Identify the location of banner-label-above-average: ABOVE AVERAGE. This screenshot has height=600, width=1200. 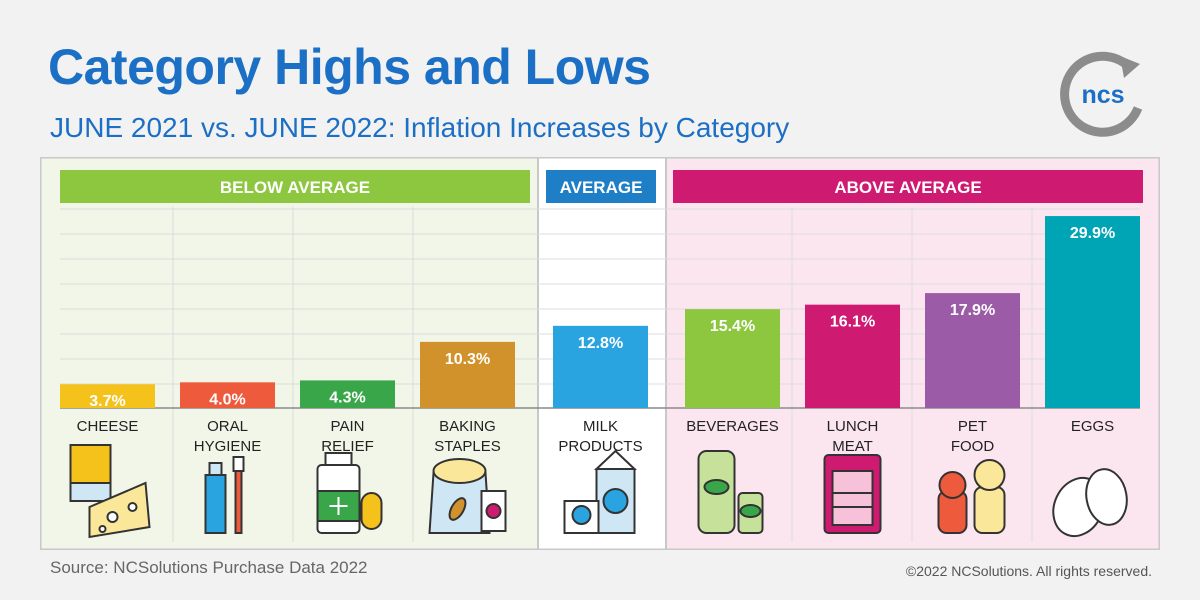
(907, 187).